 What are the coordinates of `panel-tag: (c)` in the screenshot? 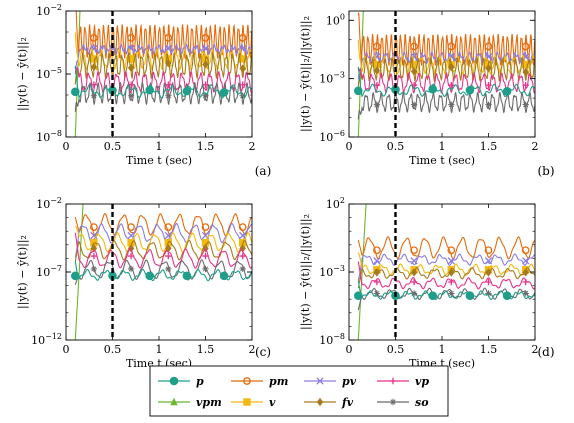 It's located at (263, 352).